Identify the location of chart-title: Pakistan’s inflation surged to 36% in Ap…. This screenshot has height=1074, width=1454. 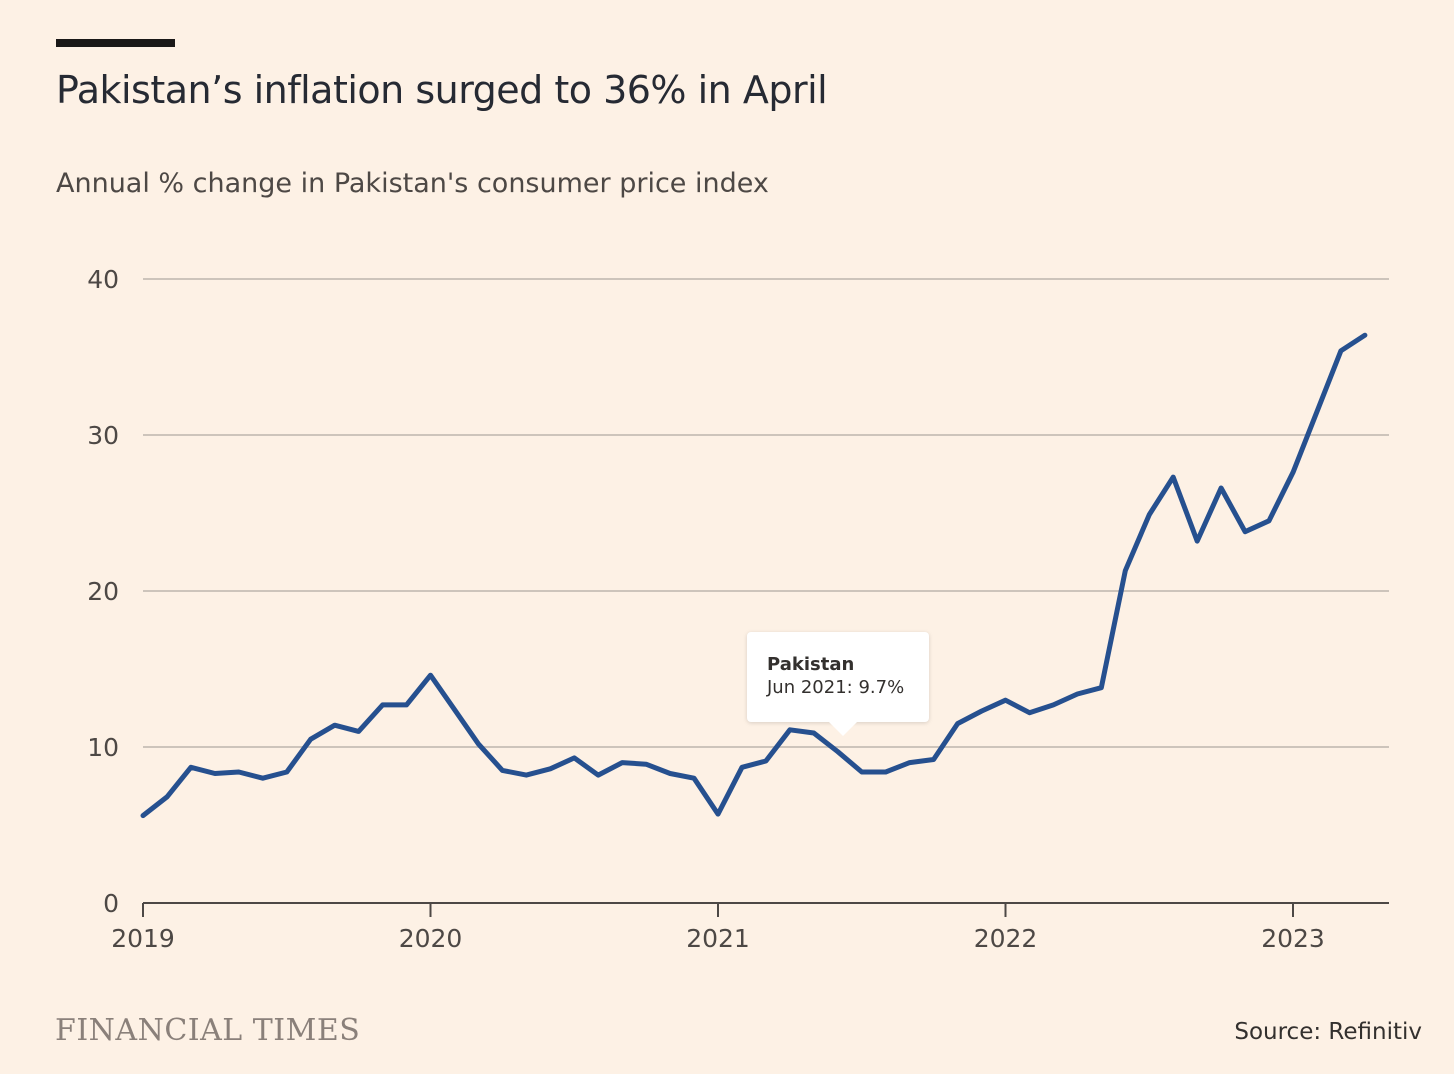
(442, 90).